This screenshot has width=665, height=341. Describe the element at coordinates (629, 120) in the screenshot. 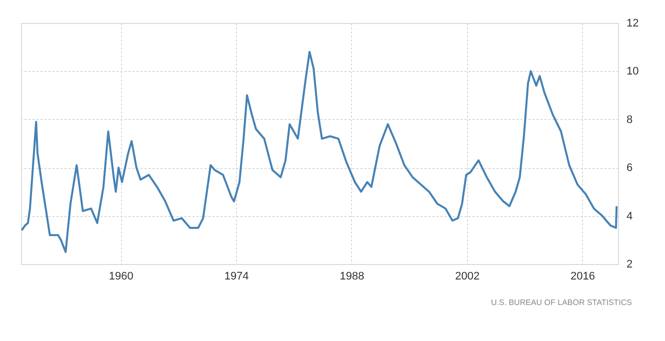

I see `y-tick-label: 8` at that location.